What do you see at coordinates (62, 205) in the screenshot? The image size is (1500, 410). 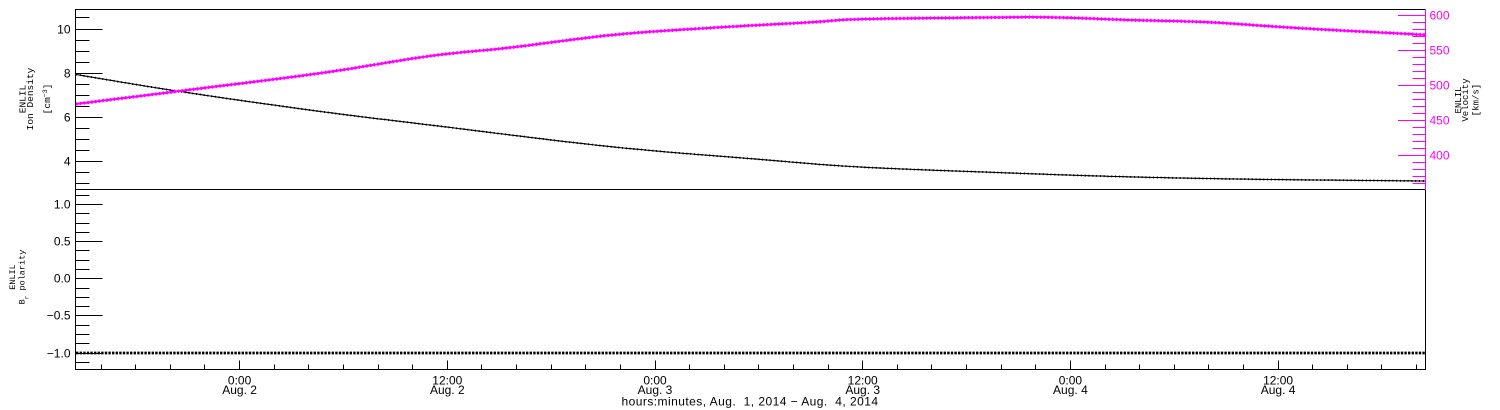 I see `svg-text: 1.0` at bounding box center [62, 205].